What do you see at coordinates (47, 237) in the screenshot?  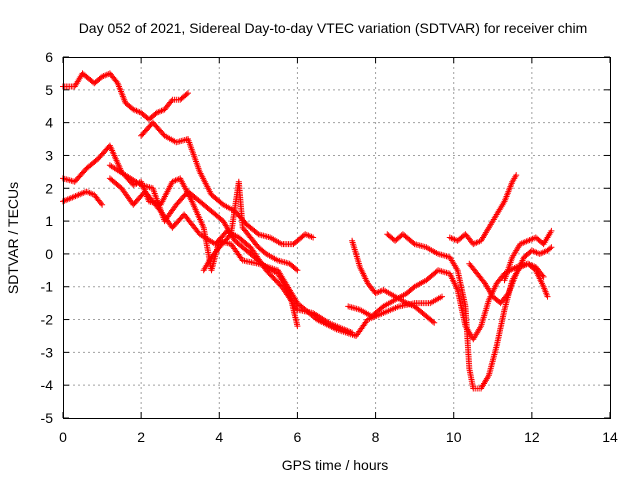 I see `y-tick-labels: 6 5 4 3 2 1 0 -1 -2 -3 -4 -5` at bounding box center [47, 237].